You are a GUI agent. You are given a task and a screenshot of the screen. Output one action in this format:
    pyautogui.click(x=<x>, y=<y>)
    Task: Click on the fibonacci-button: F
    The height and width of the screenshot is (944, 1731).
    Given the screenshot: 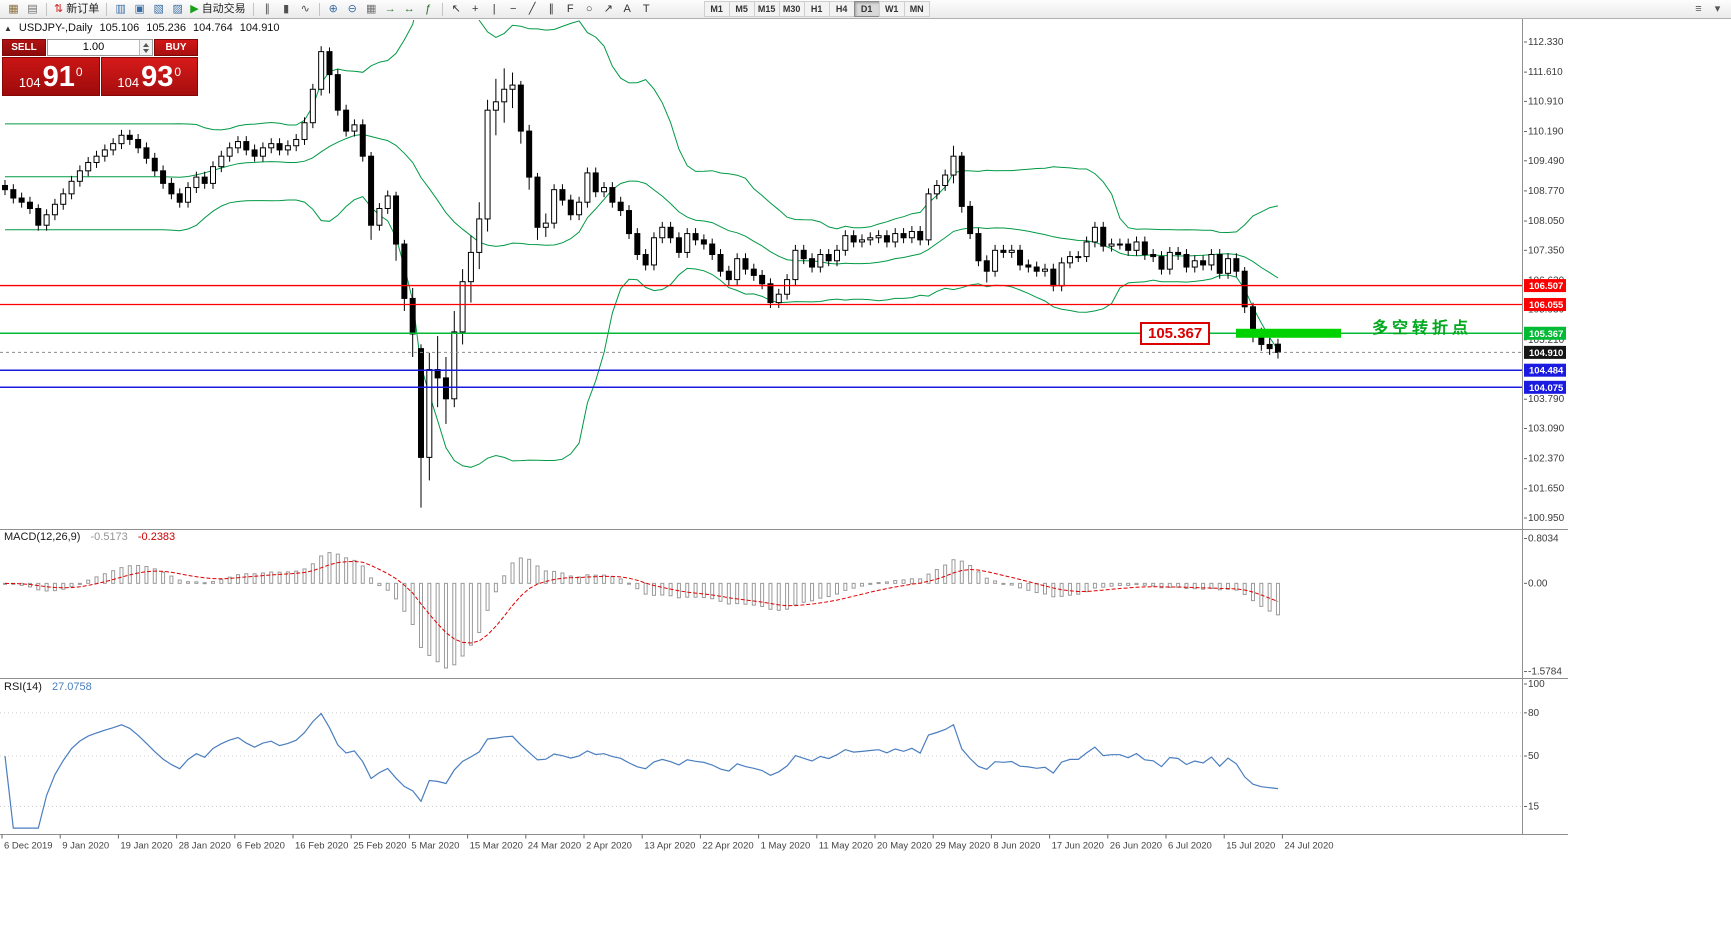 What is the action you would take?
    pyautogui.click(x=570, y=9)
    